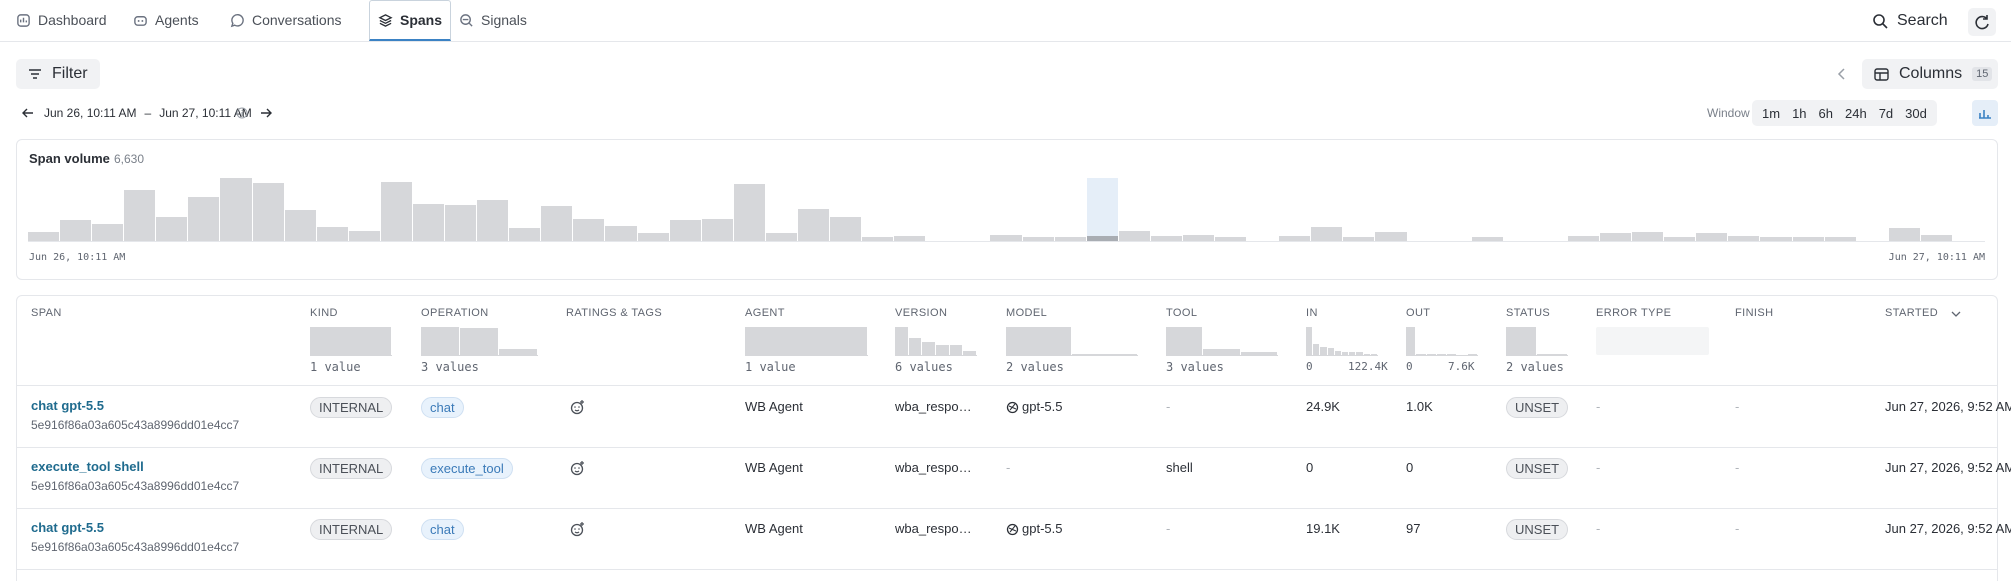 This screenshot has width=2011, height=581. I want to click on column-header: RATINGS & TAGS, so click(614, 313).